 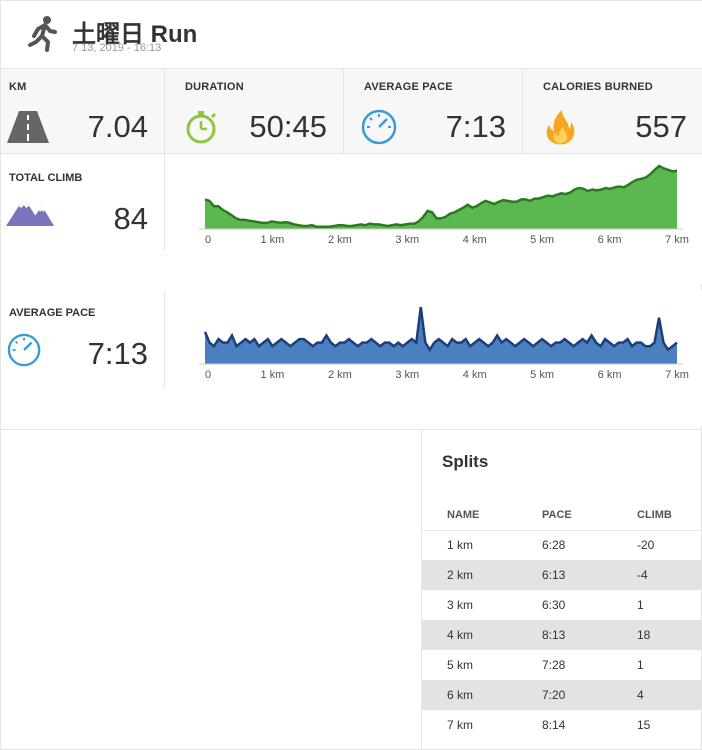 I want to click on split-climb: 18, so click(x=669, y=635).